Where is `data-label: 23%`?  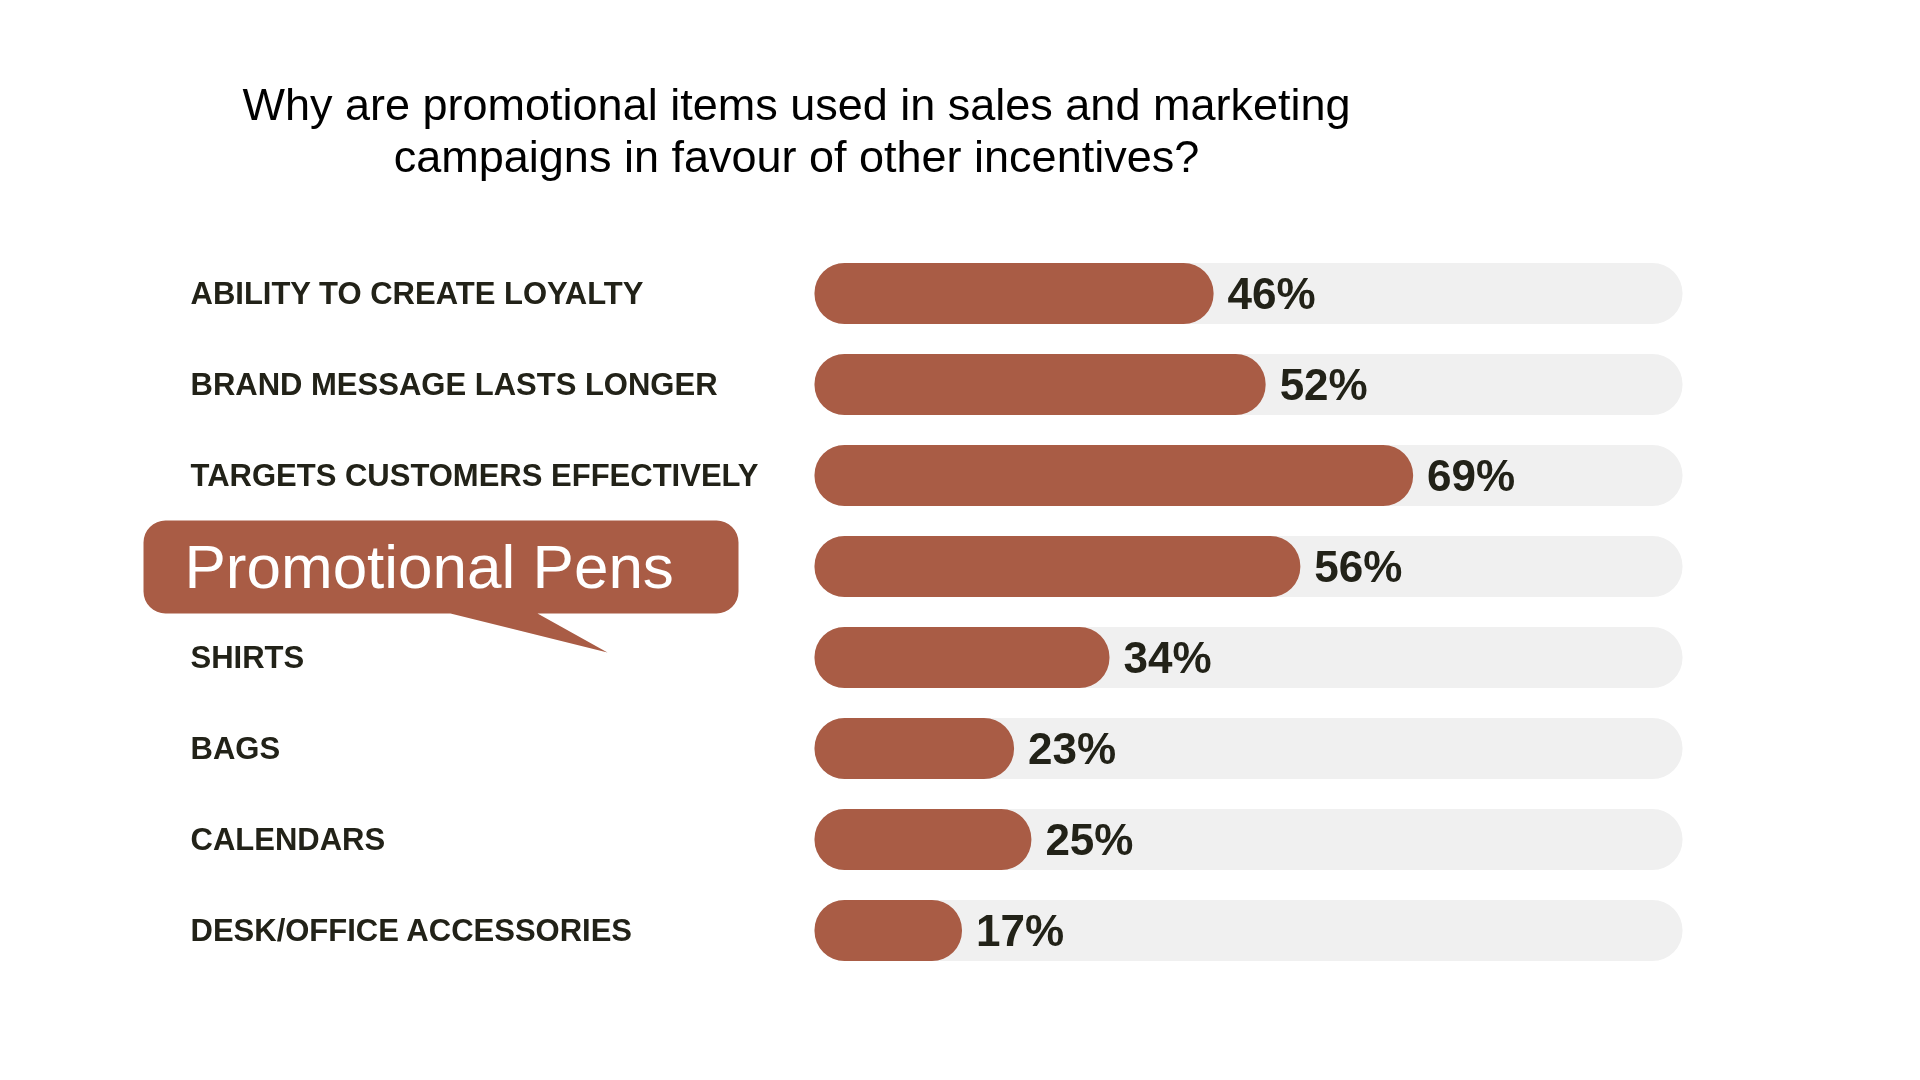
data-label: 23% is located at coordinates (1072, 748).